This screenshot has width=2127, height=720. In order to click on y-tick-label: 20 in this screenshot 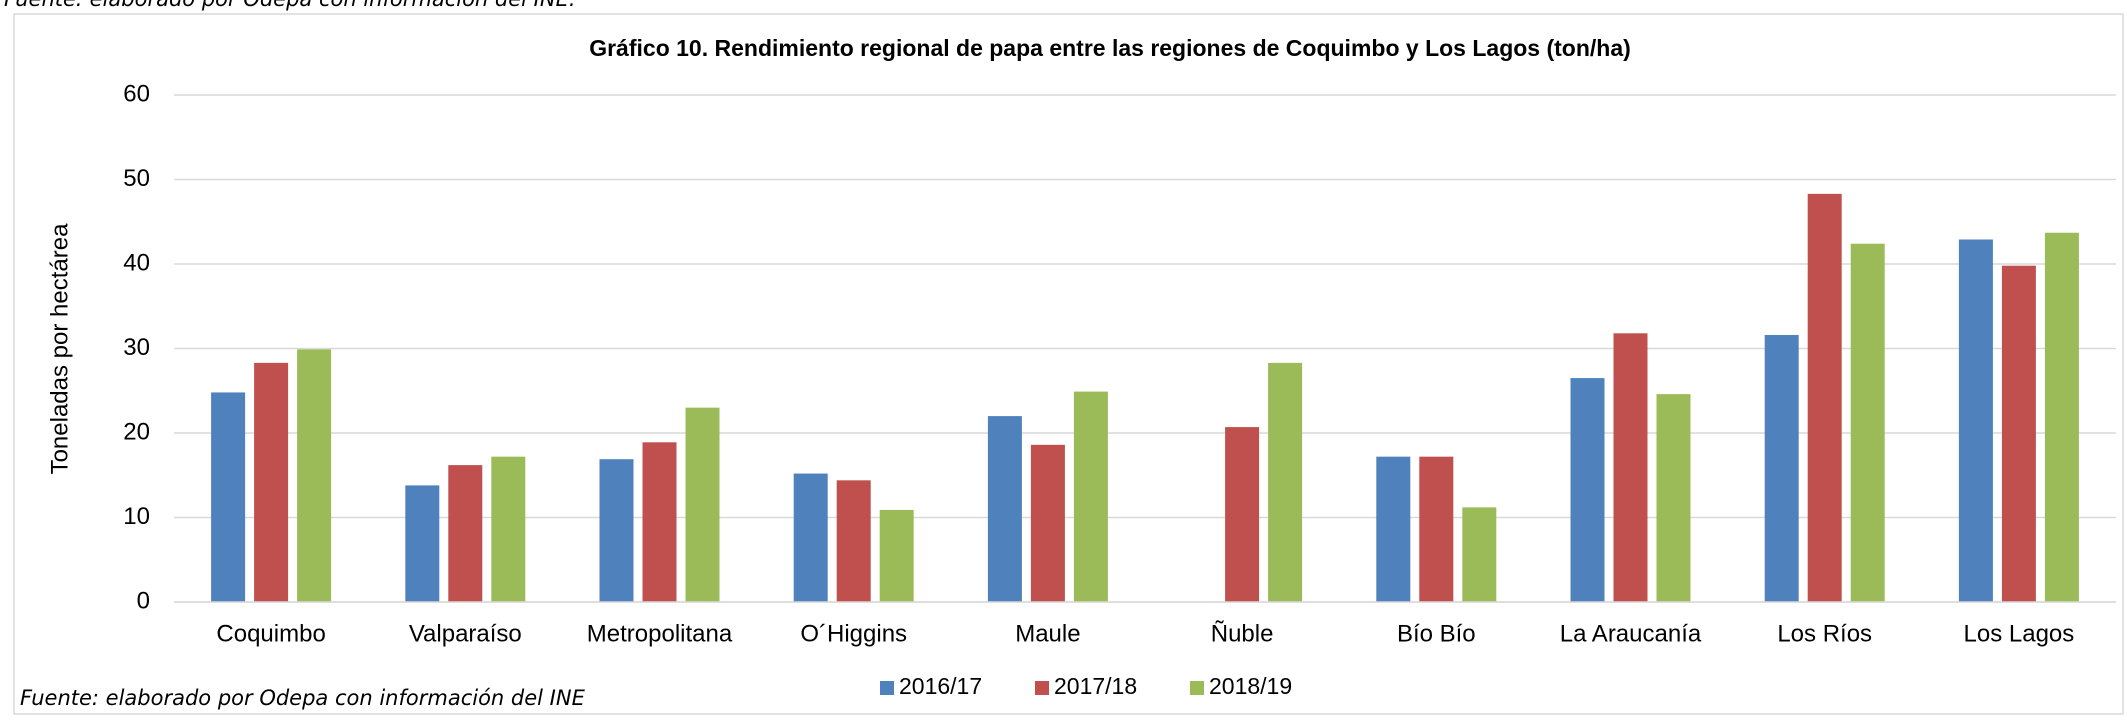, I will do `click(136, 431)`.